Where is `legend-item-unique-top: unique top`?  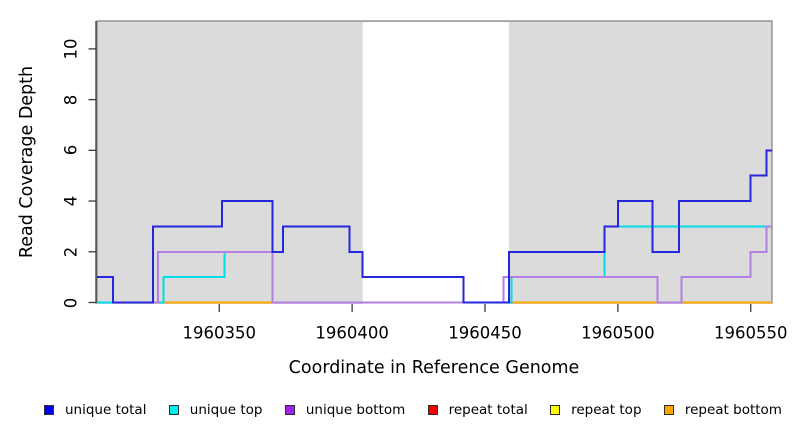
legend-item-unique-top: unique top is located at coordinates (215, 410).